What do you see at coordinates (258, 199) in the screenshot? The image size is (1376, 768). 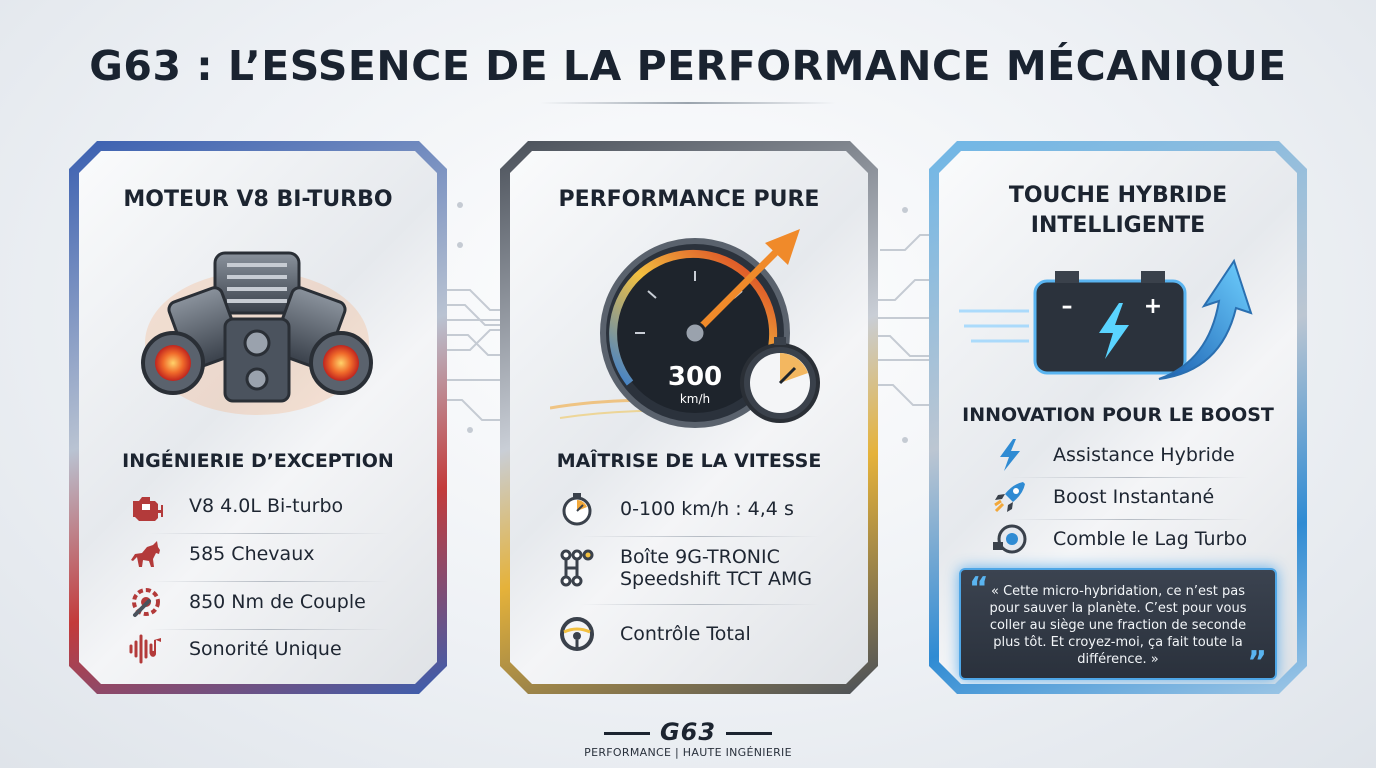 I see `card-engine-title: MOTEUR V8 BI-TURBO` at bounding box center [258, 199].